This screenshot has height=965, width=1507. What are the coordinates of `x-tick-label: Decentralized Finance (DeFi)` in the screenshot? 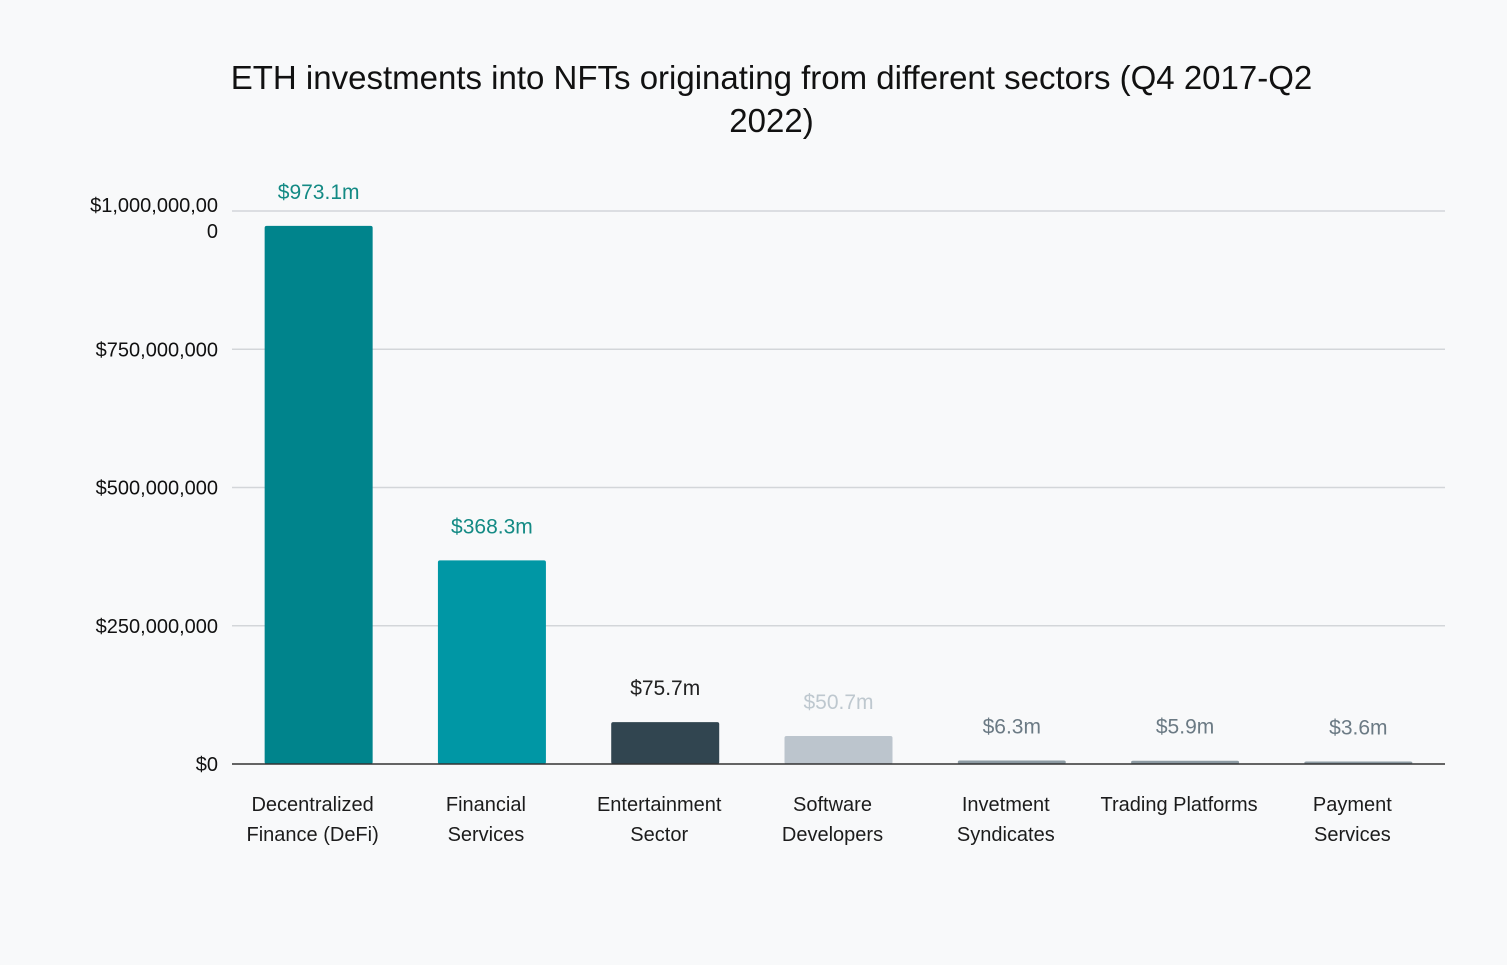 It's located at (313, 820).